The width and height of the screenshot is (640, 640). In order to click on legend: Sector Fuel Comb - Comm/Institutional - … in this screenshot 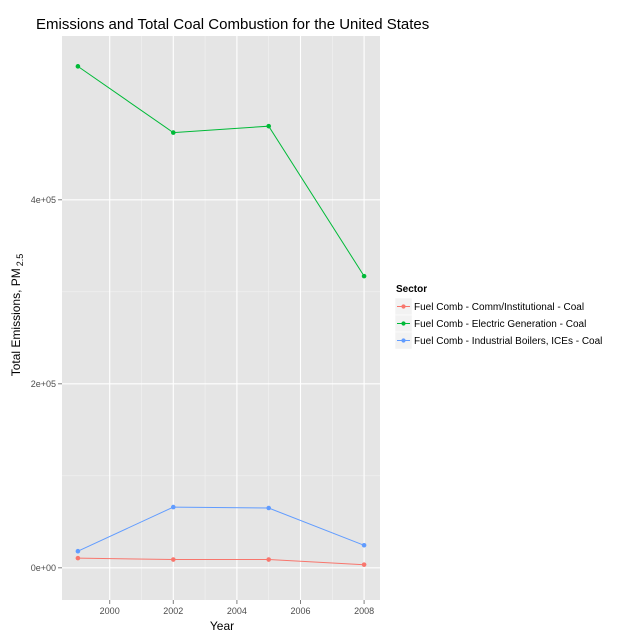, I will do `click(498, 317)`.